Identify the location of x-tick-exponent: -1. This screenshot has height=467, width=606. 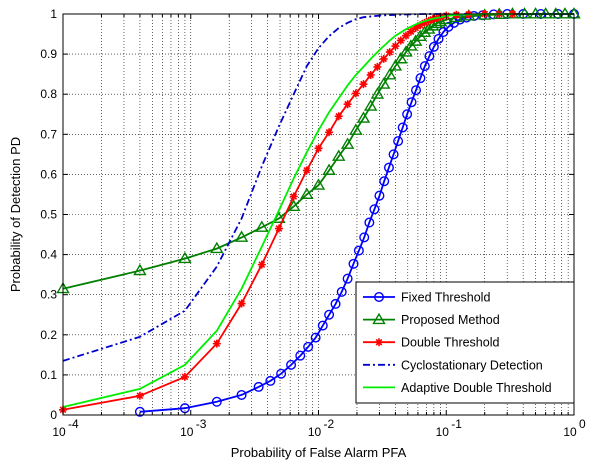
(456, 424).